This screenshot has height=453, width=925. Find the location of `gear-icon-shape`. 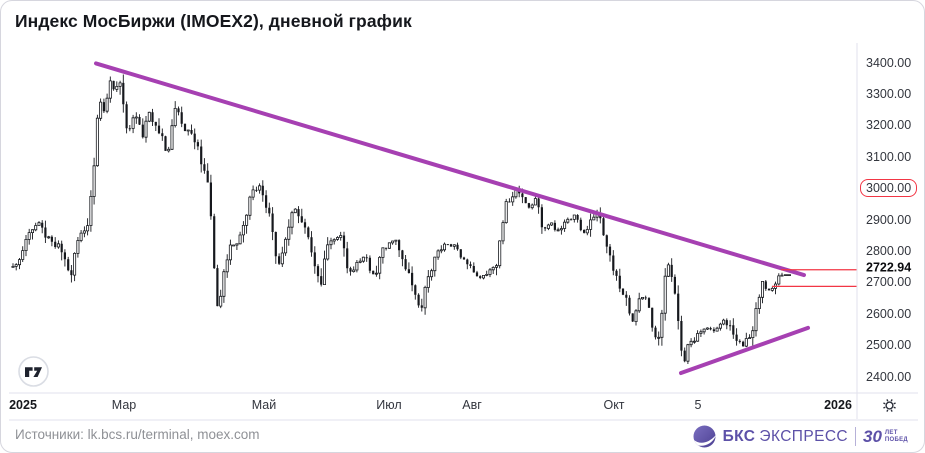

gear-icon-shape is located at coordinates (889, 405).